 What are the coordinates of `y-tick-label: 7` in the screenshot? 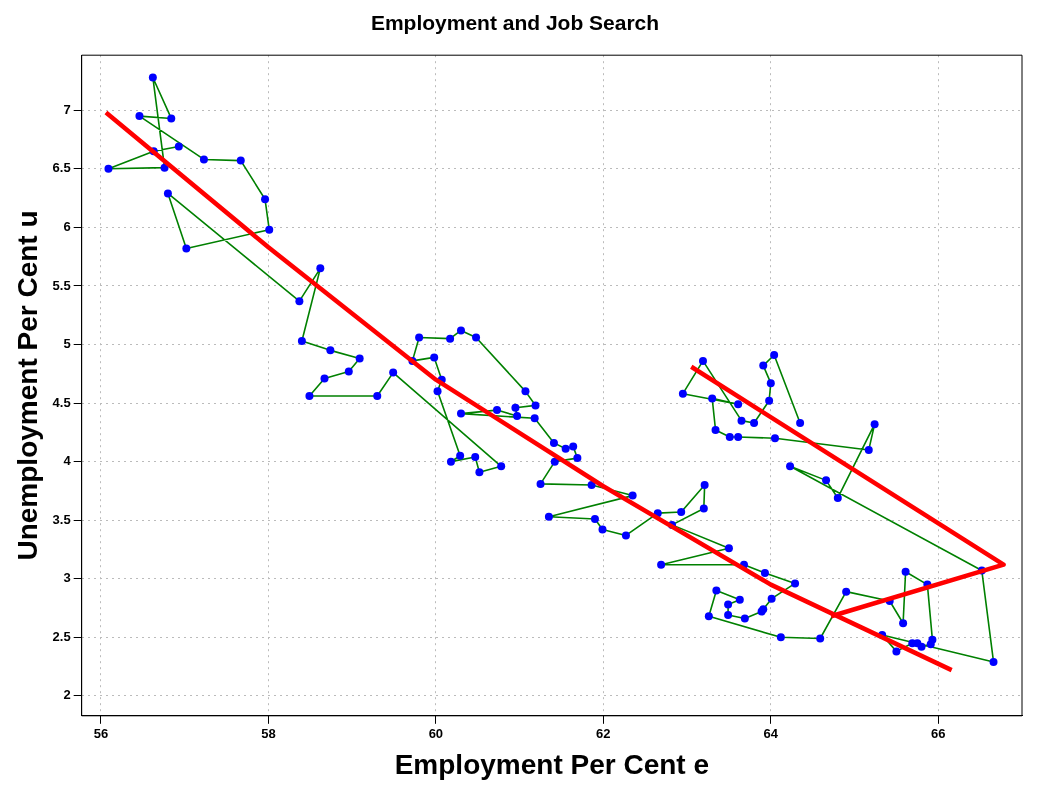 It's located at (67, 109).